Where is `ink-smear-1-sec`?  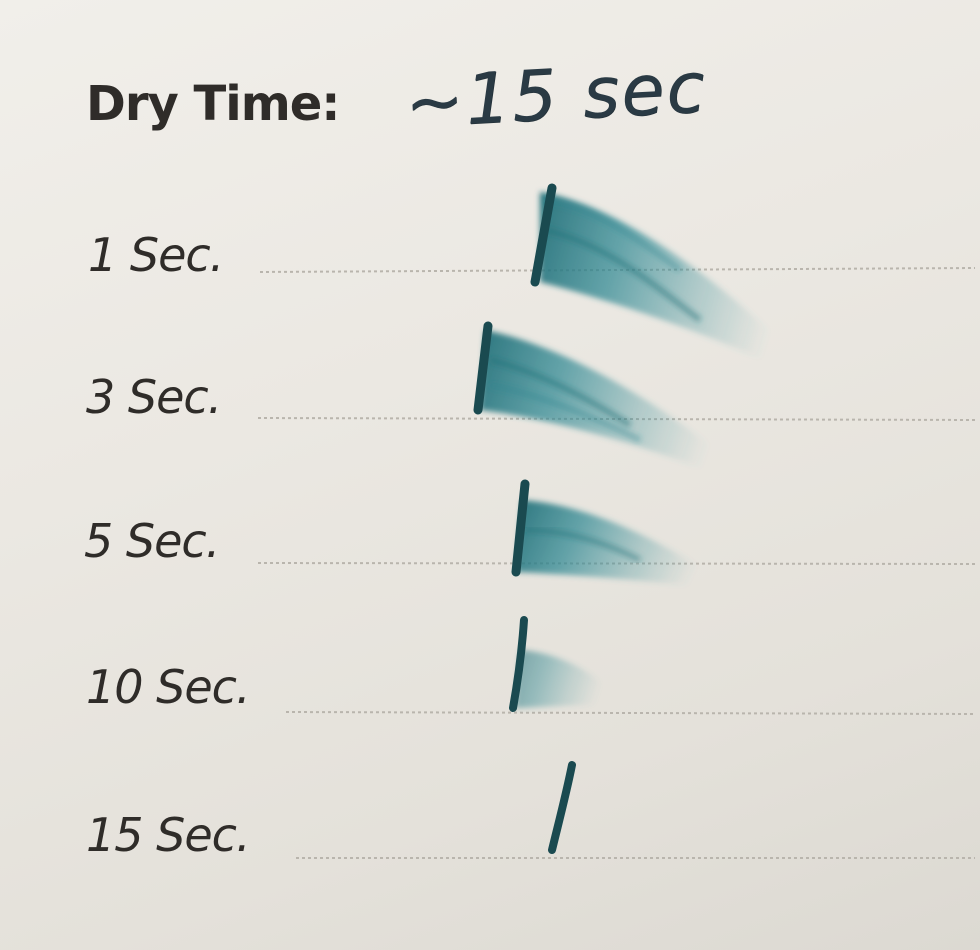 ink-smear-1-sec is located at coordinates (665, 277).